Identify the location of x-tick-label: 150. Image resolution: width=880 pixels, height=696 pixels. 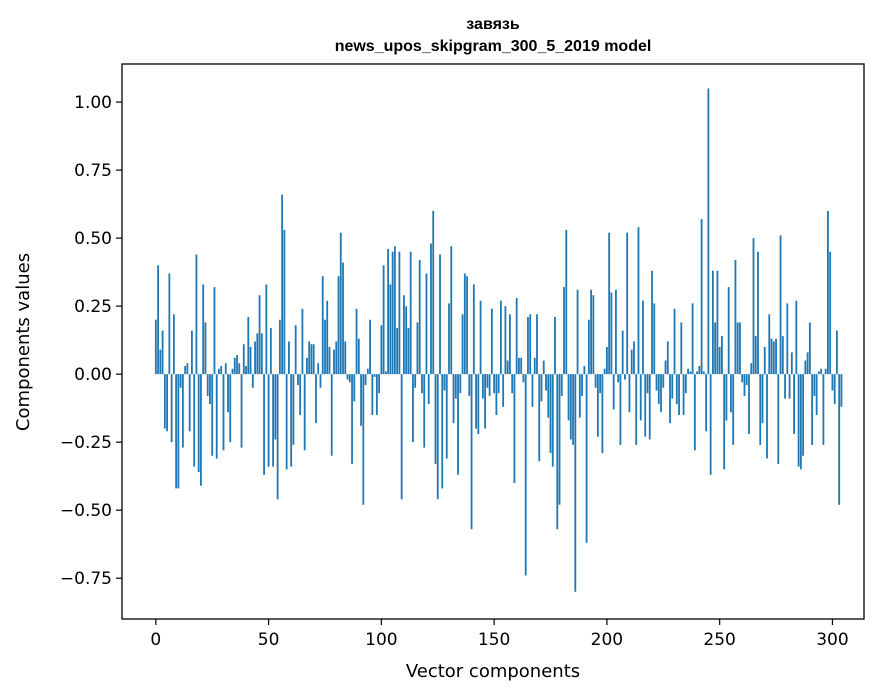
(494, 640).